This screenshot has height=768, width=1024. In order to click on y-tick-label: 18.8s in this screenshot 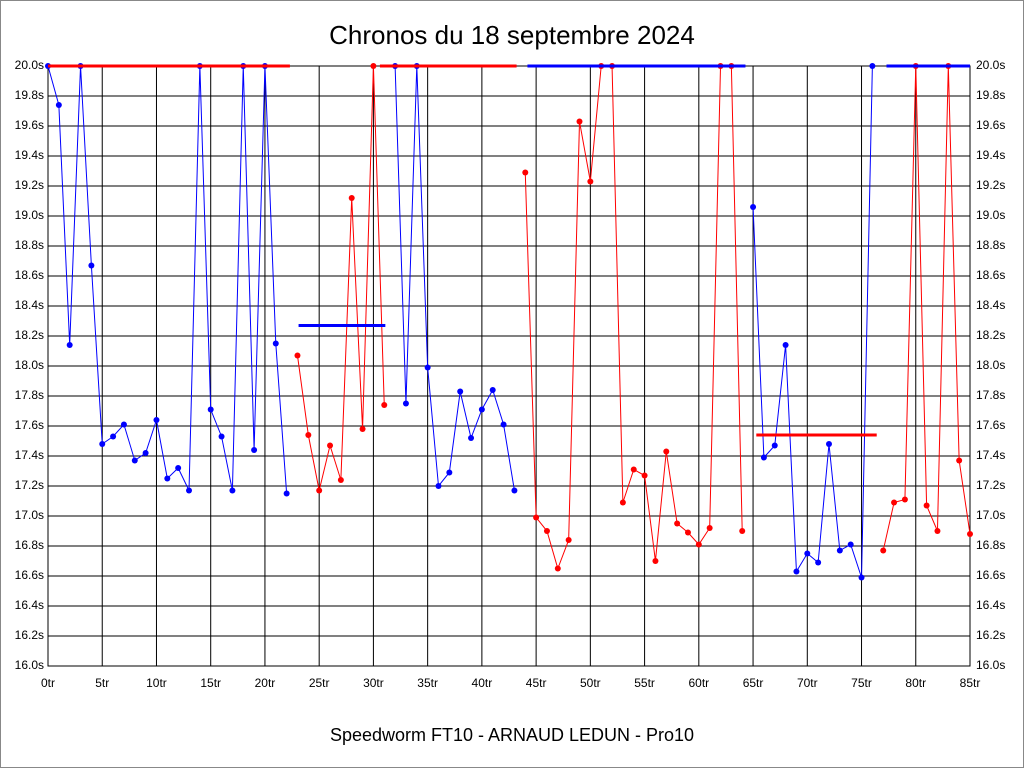, I will do `click(29, 245)`.